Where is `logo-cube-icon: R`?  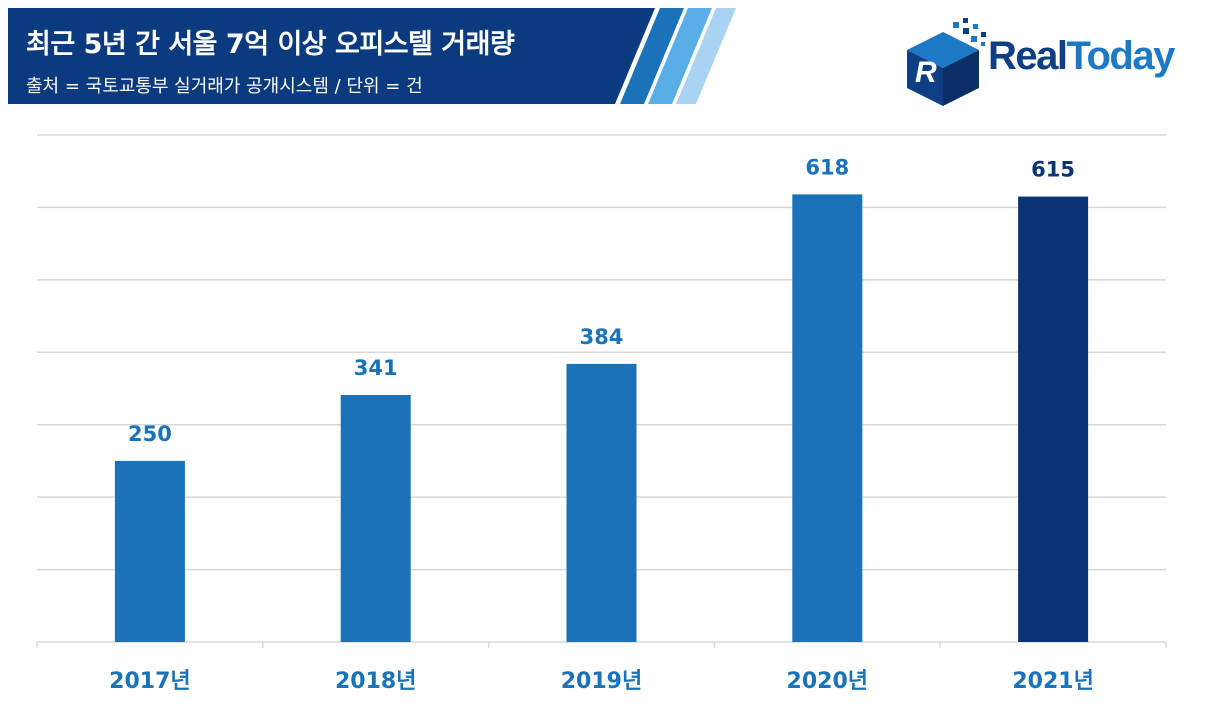 logo-cube-icon: R is located at coordinates (946, 62).